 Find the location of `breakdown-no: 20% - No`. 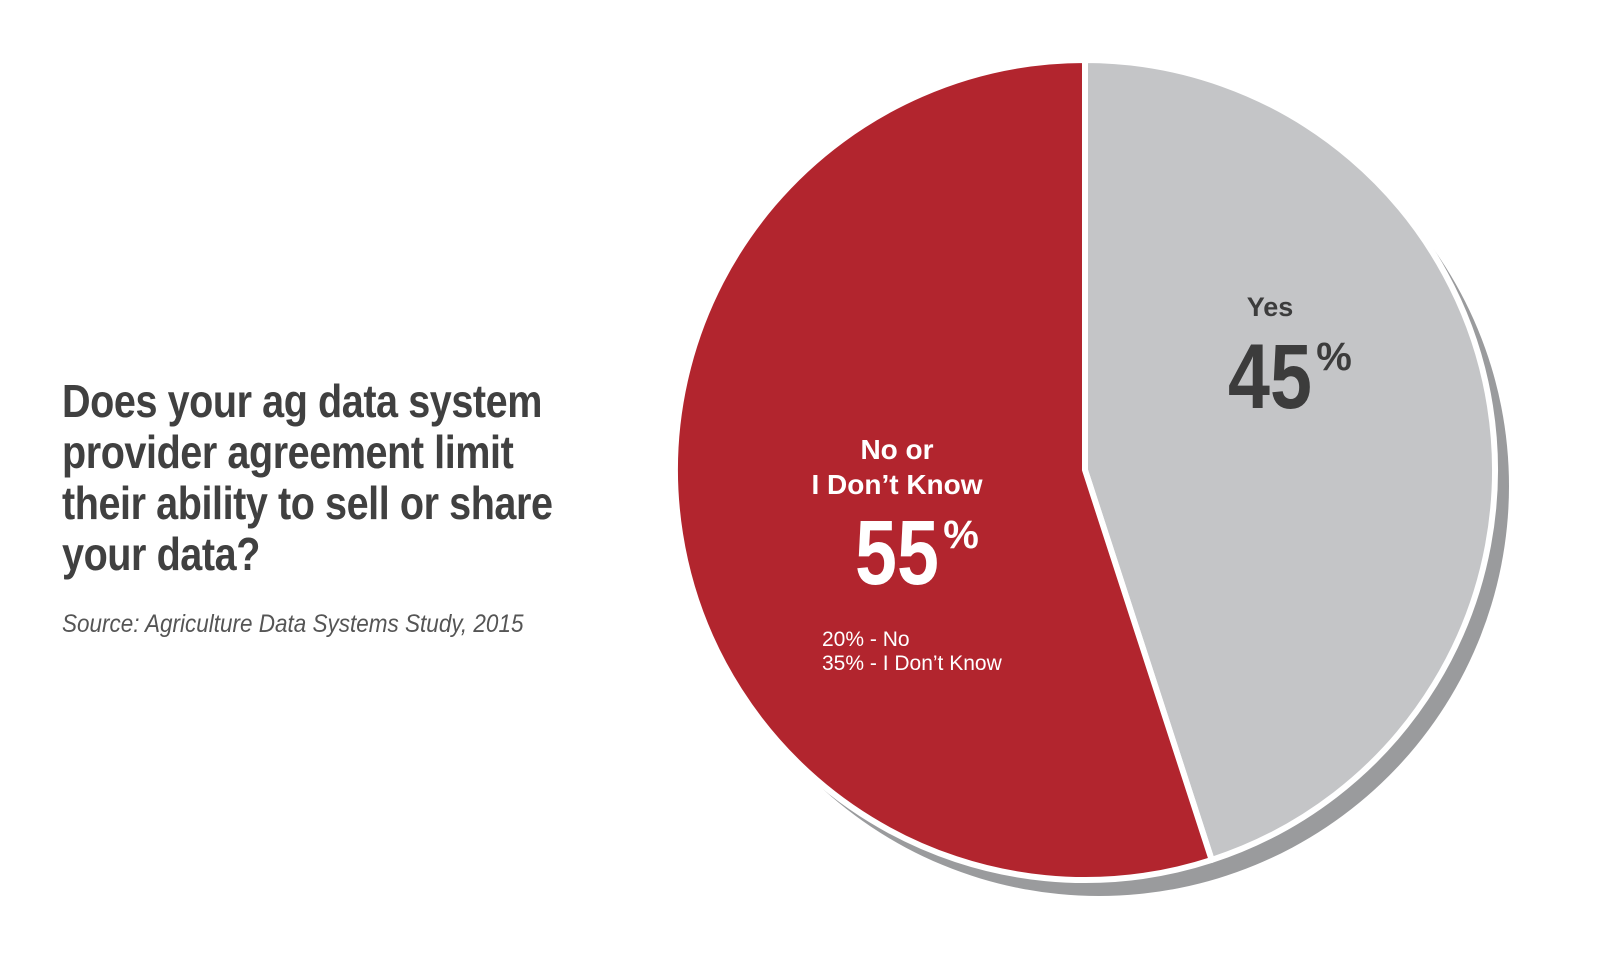

breakdown-no: 20% - No is located at coordinates (866, 639).